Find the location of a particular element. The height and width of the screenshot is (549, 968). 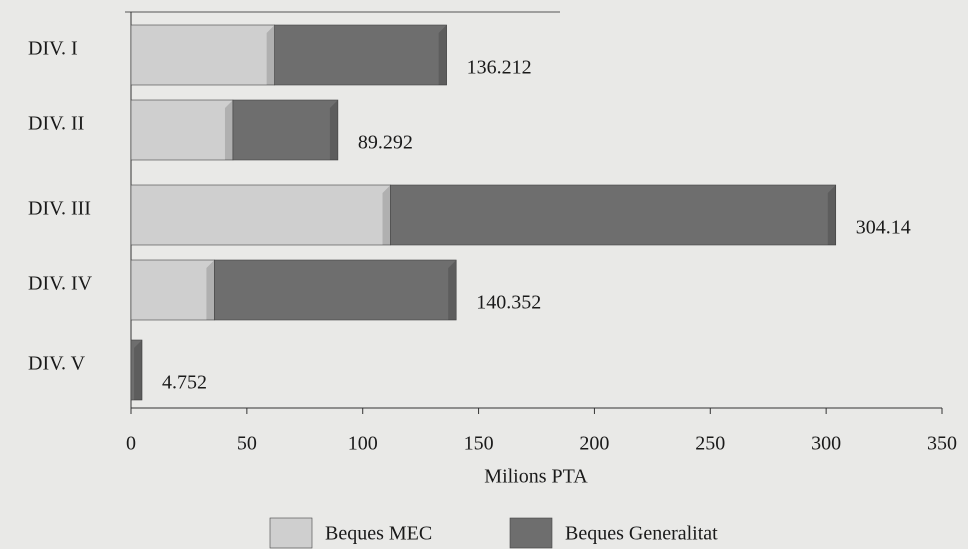

x-tick-label: 350 is located at coordinates (942, 444).